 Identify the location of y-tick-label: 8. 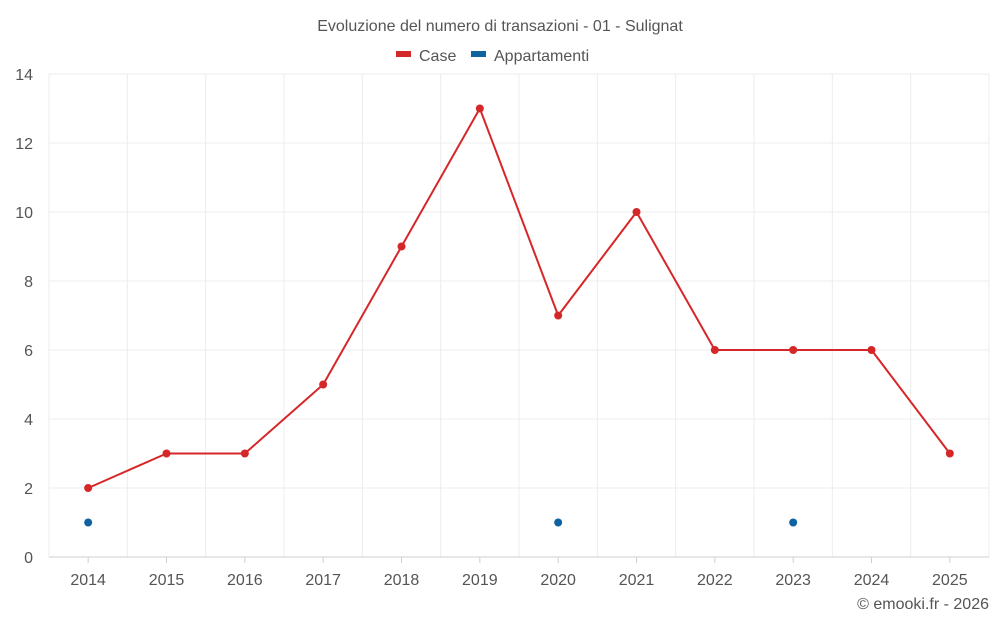
(28, 282).